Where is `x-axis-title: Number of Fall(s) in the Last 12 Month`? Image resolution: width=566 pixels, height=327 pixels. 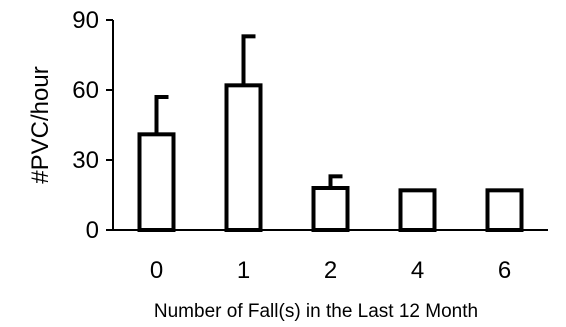
x-axis-title: Number of Fall(s) in the Last 12 Month is located at coordinates (316, 311).